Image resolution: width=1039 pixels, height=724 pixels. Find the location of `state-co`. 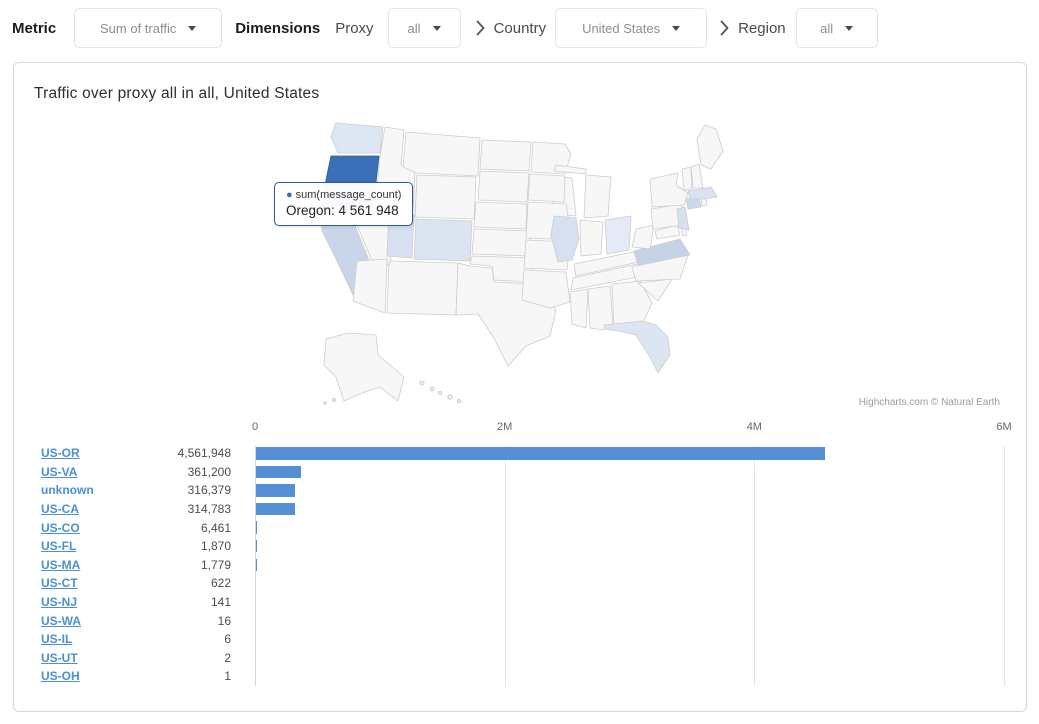

state-co is located at coordinates (443, 240).